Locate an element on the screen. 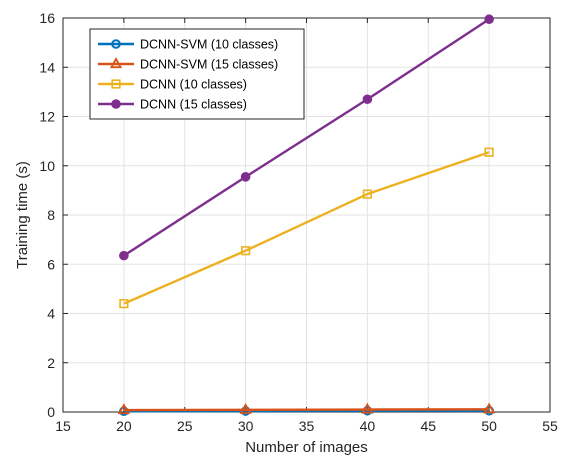  legend-label: DCNN-SVM (10 classes) is located at coordinates (209, 45).